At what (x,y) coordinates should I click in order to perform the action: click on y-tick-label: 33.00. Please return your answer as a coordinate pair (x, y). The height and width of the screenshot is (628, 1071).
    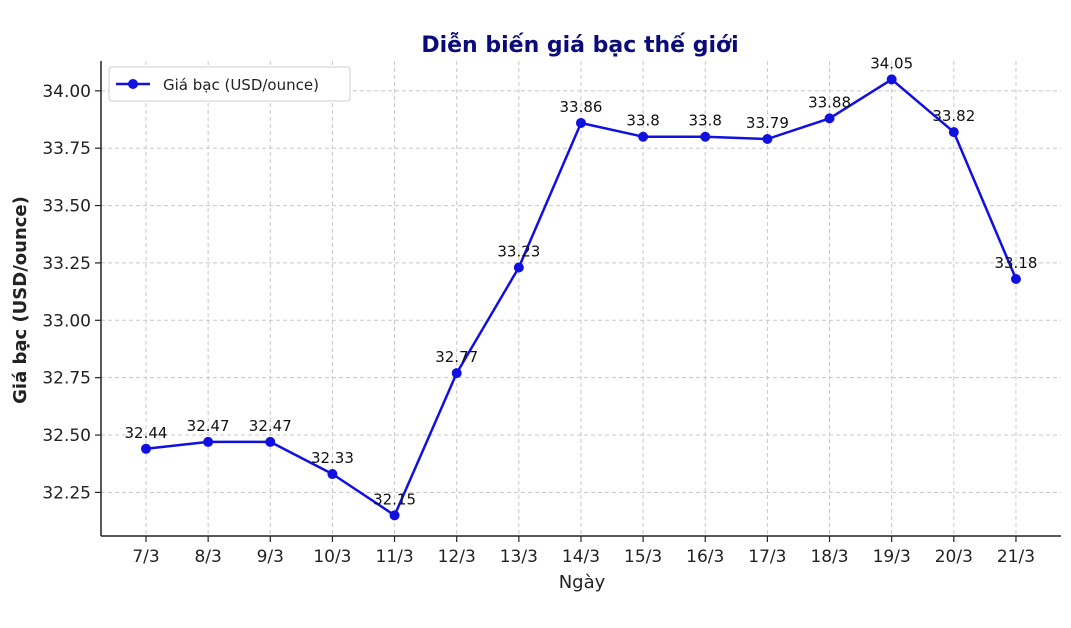
    Looking at the image, I should click on (66, 321).